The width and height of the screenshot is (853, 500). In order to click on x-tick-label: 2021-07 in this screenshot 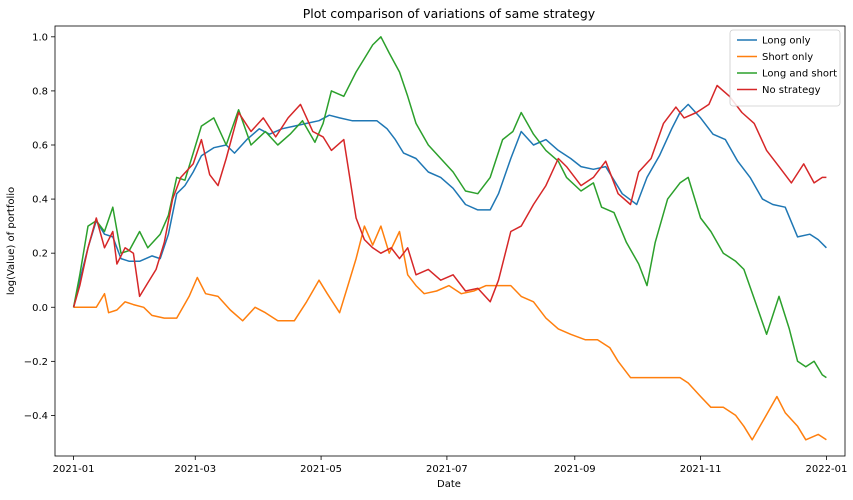, I will do `click(447, 469)`.